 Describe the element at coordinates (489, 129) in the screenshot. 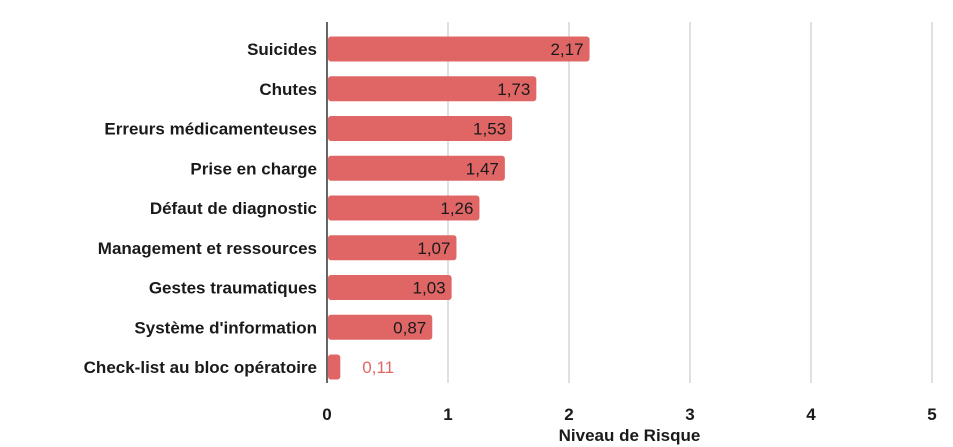

I see `bar-value-label: 1,53` at that location.